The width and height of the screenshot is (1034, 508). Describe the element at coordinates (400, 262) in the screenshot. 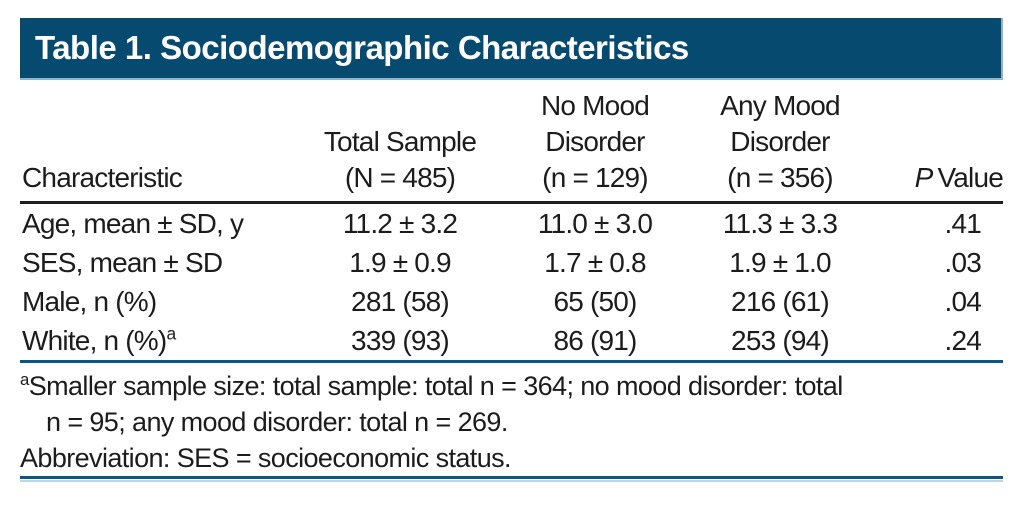

I see `cell-total-sample: 1.9 ± 0.9` at that location.